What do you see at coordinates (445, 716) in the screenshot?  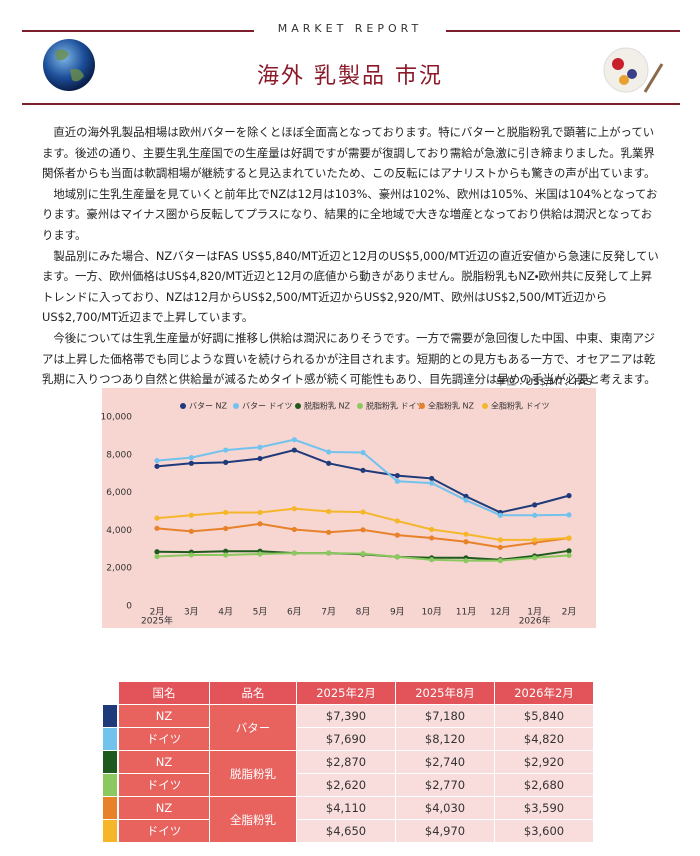 I see `val: $7,180` at bounding box center [445, 716].